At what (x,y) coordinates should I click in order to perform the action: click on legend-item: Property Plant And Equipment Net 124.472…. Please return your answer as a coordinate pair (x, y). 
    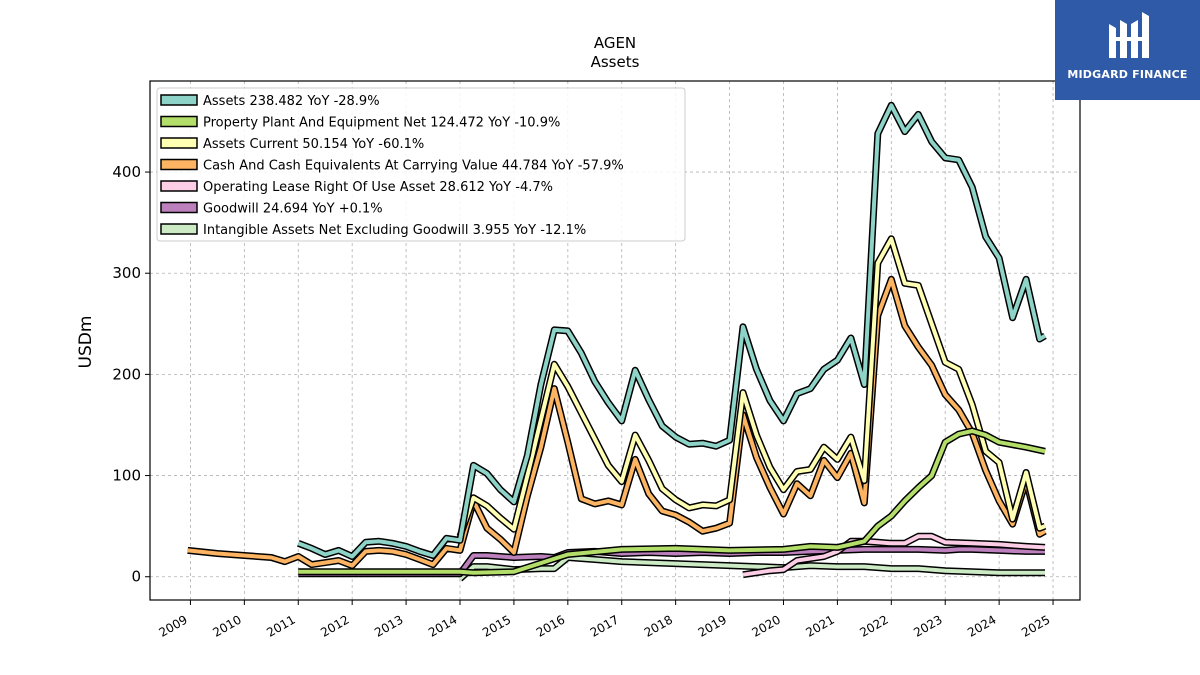
    Looking at the image, I should click on (360, 123).